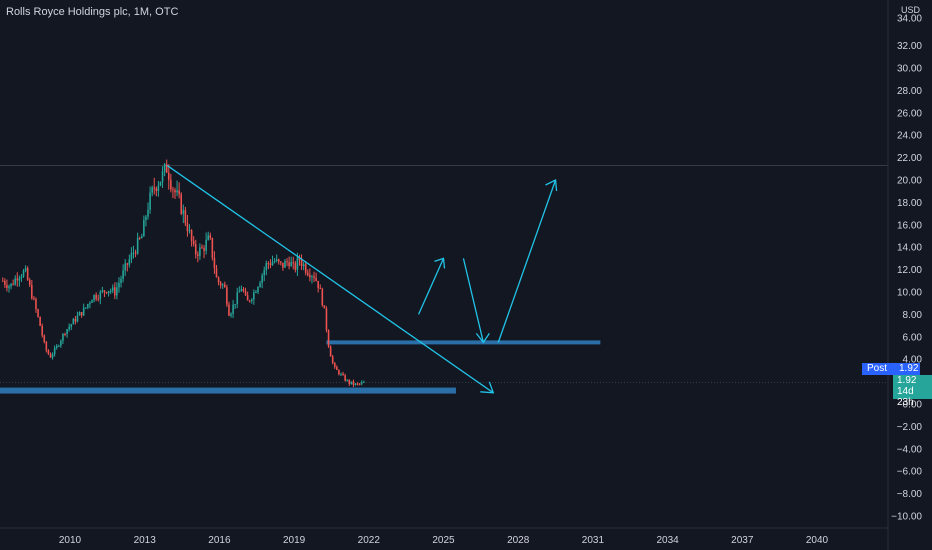  I want to click on price-tick-label: 6.00, so click(913, 337).